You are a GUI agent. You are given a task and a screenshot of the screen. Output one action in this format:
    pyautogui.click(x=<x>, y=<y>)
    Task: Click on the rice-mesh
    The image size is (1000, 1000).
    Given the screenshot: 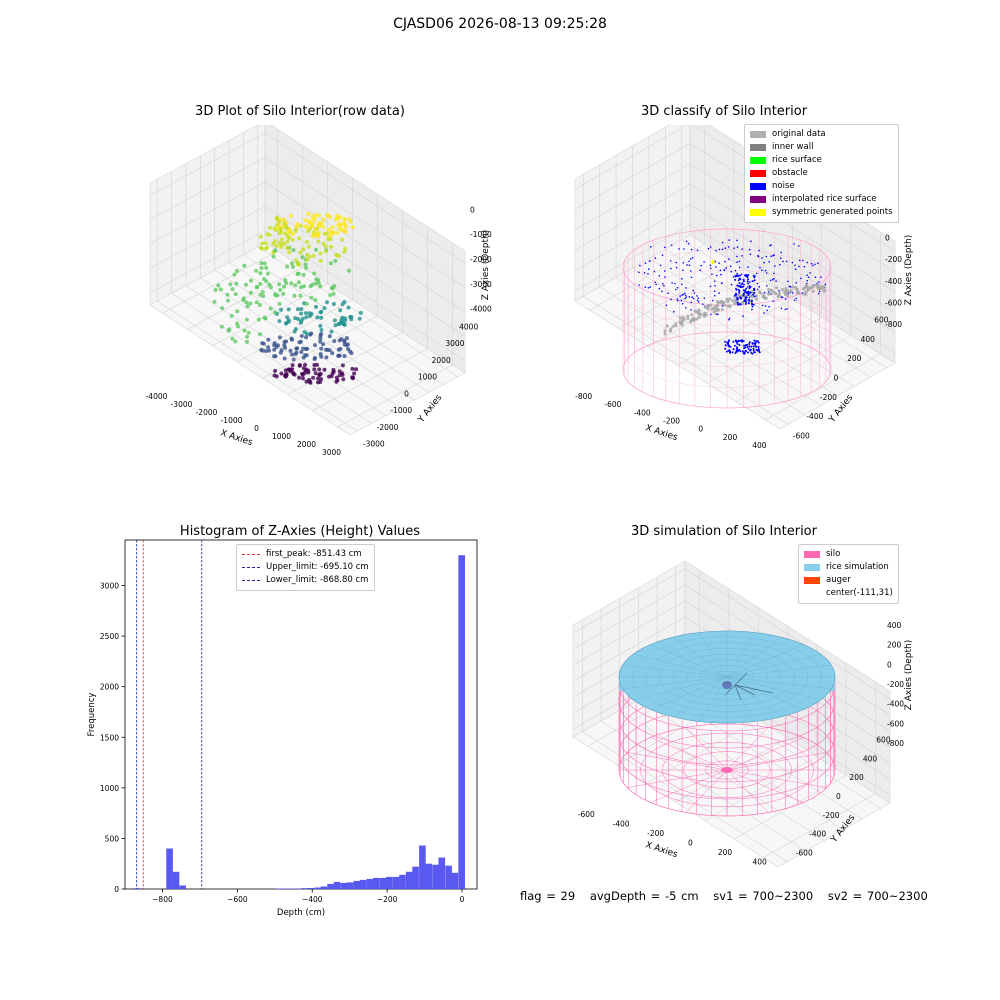 What is the action you would take?
    pyautogui.click(x=727, y=677)
    